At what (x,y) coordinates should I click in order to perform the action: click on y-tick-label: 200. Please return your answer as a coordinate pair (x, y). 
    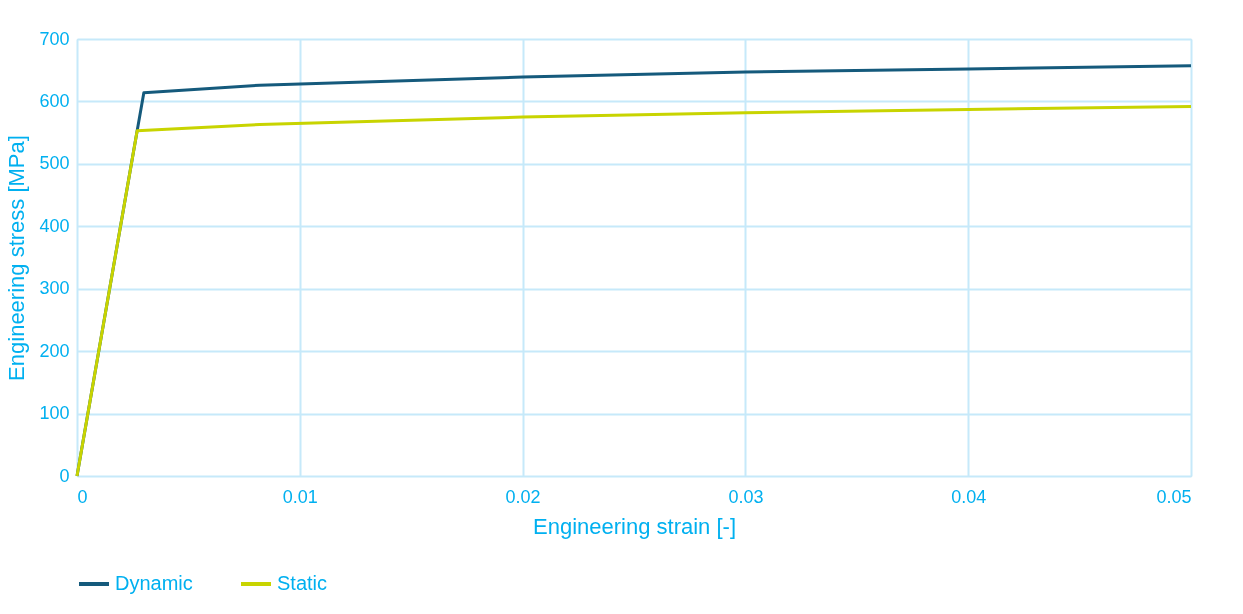
    Looking at the image, I should click on (54, 350).